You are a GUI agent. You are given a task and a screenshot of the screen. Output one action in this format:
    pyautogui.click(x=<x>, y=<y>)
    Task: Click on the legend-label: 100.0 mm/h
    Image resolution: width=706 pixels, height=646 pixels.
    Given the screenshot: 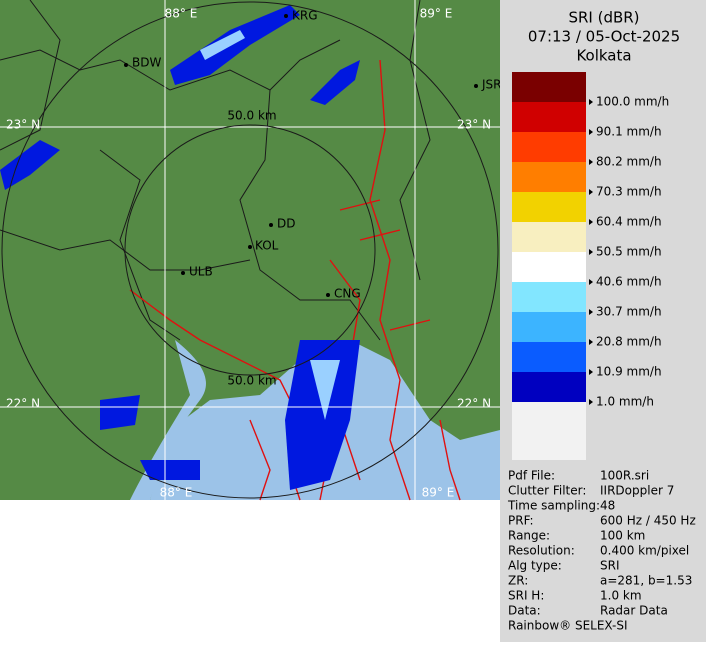 What is the action you would take?
    pyautogui.click(x=632, y=102)
    